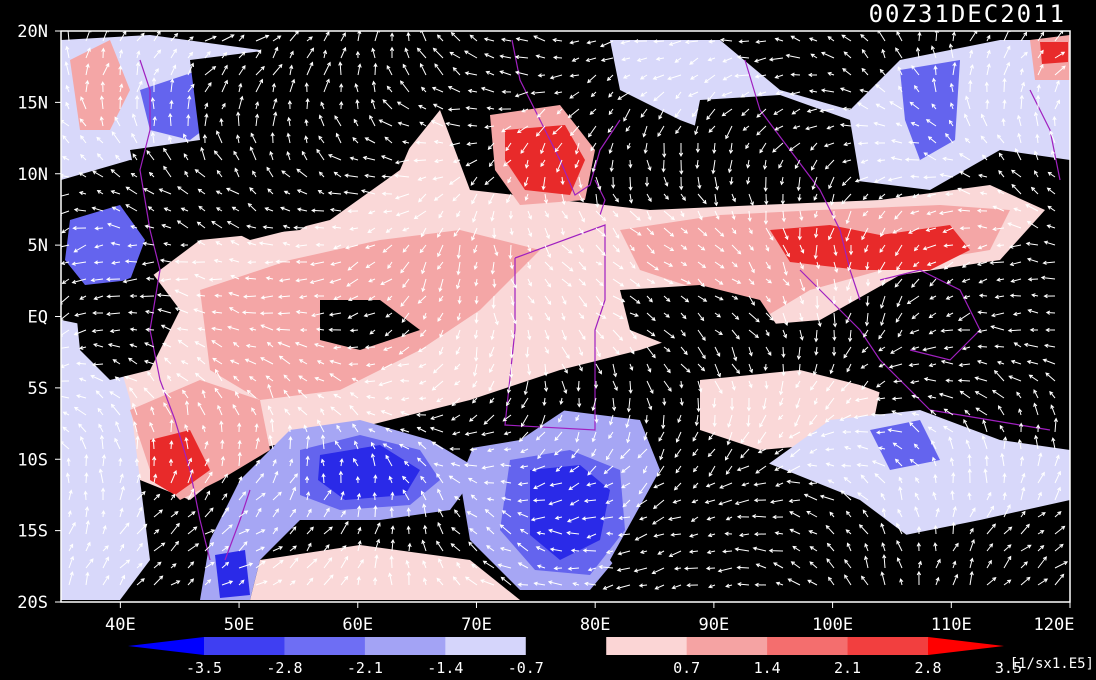  What do you see at coordinates (566, 646) in the screenshot?
I see `colorbar-segment` at bounding box center [566, 646].